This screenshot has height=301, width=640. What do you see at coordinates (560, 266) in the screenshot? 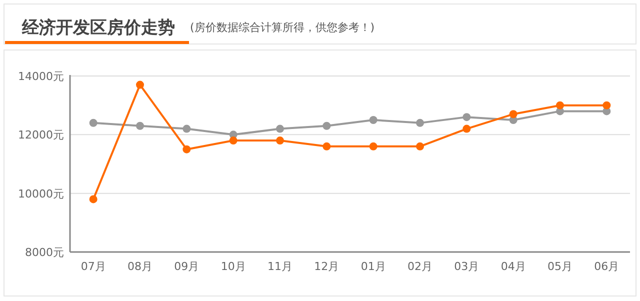
I see `x-tick-label: 05月` at bounding box center [560, 266].